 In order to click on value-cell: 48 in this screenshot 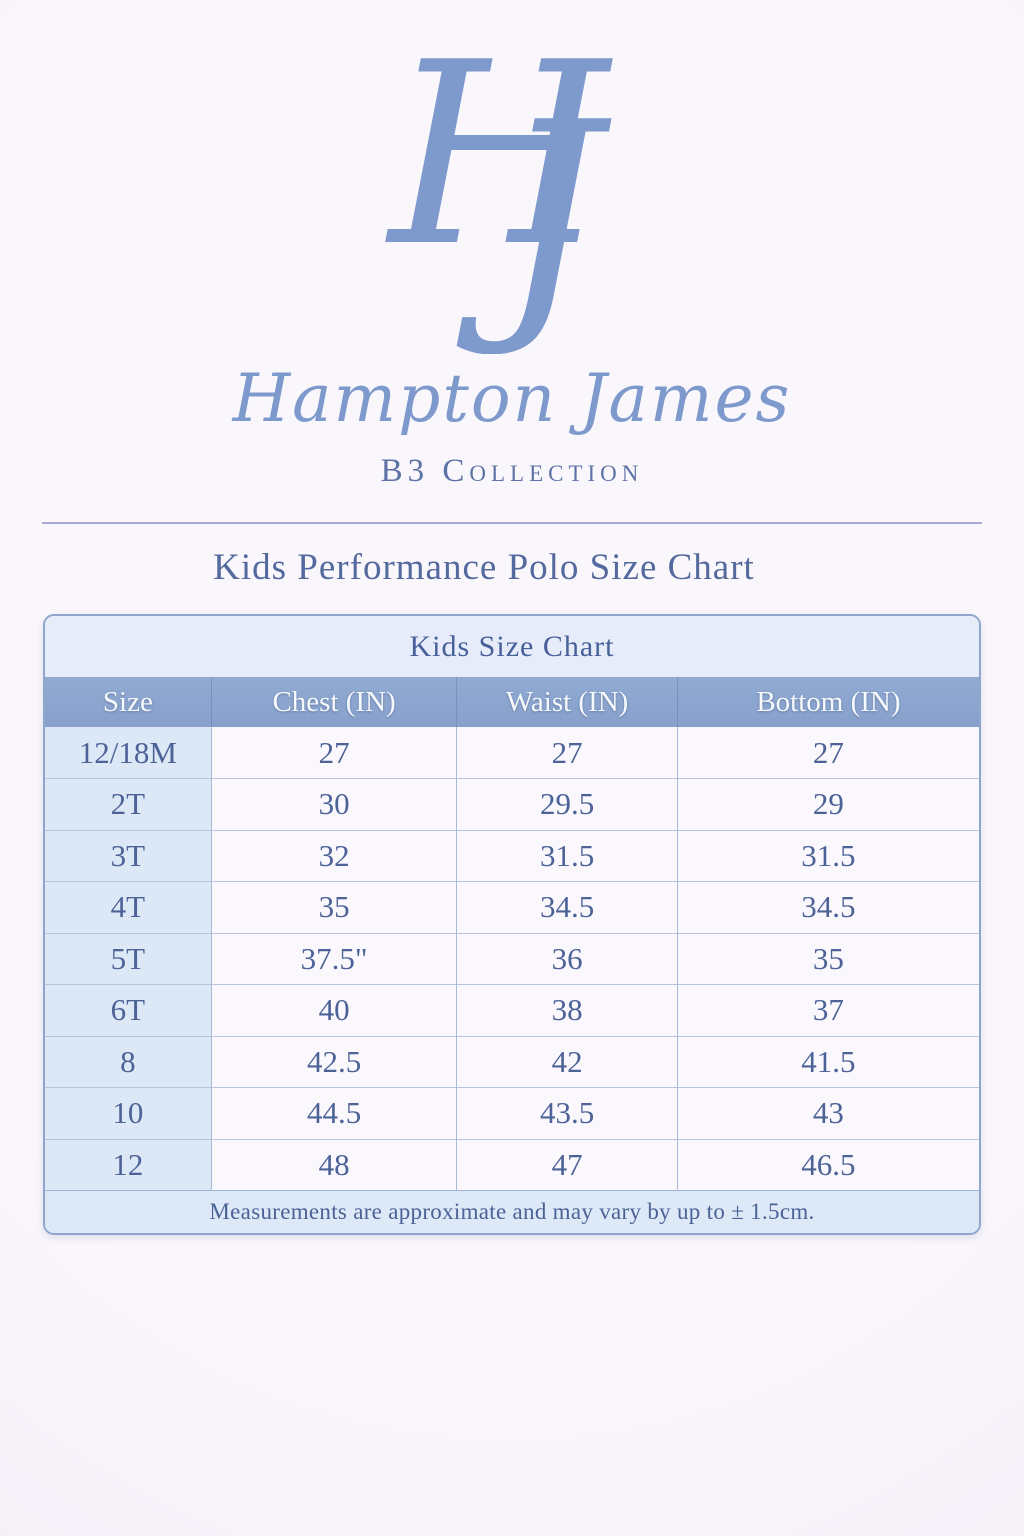, I will do `click(333, 1164)`.